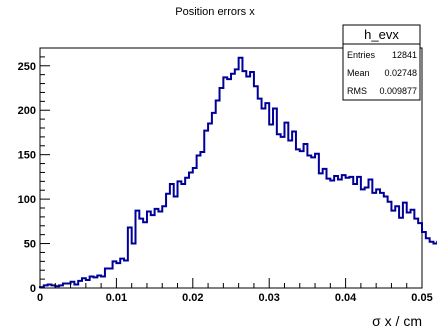 Image resolution: width=437 pixels, height=330 pixels. What do you see at coordinates (361, 55) in the screenshot?
I see `stats-label-entries: Entries` at bounding box center [361, 55].